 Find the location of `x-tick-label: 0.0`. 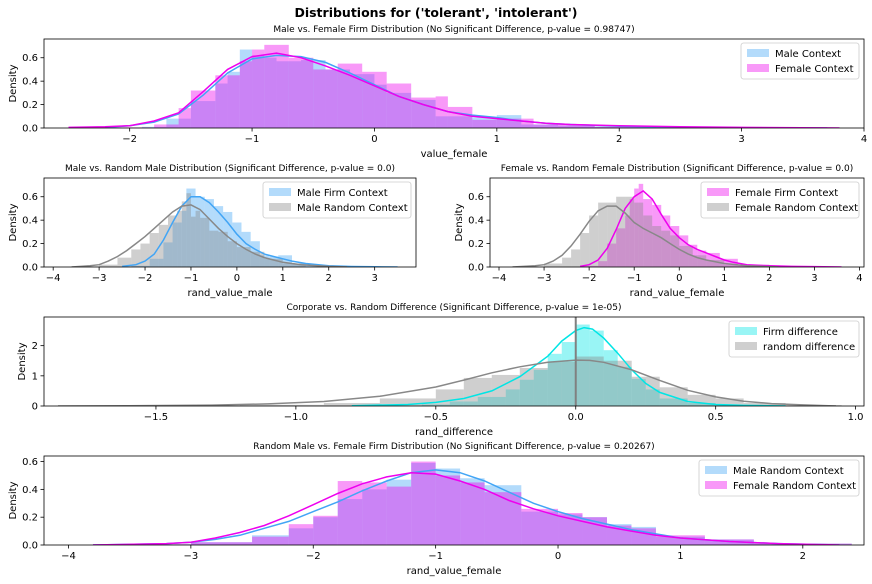

x-tick-label: 0.0 is located at coordinates (576, 417).